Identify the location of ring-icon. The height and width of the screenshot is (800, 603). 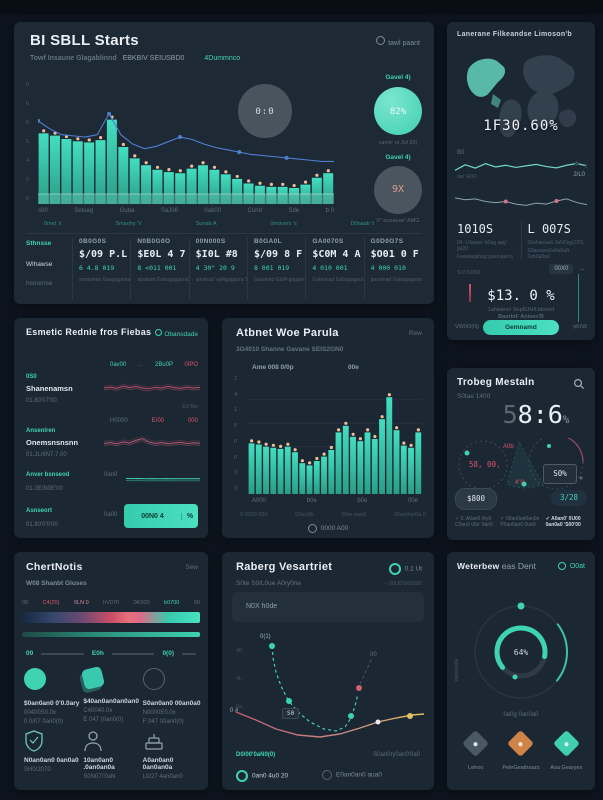
(394, 569).